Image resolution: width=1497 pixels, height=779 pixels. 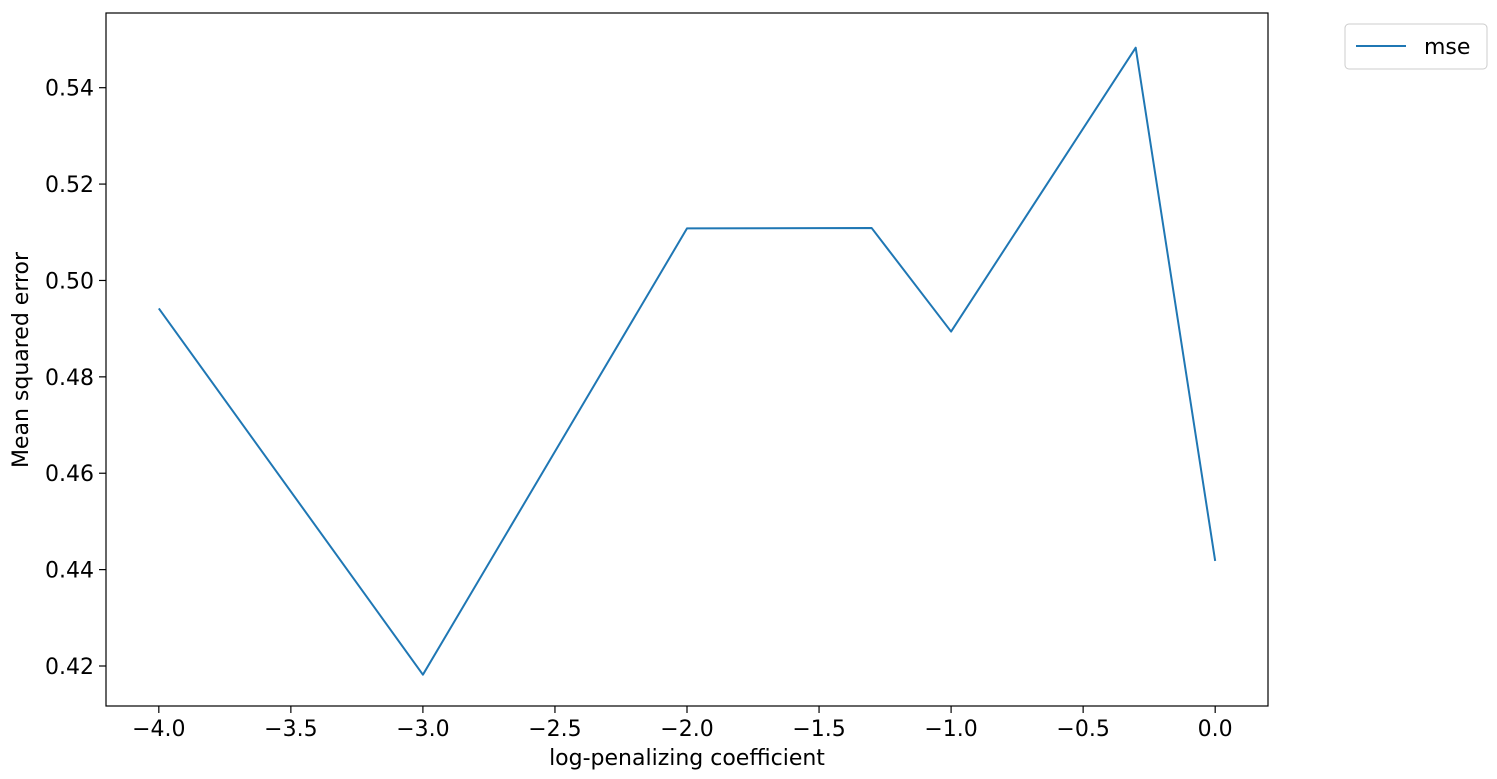 I want to click on x-axis-ticks: −4.0 −3.5 −3.0 −2.5 −2.0 −1.5 −1.0 −0.5 0.0, so click(x=682, y=724).